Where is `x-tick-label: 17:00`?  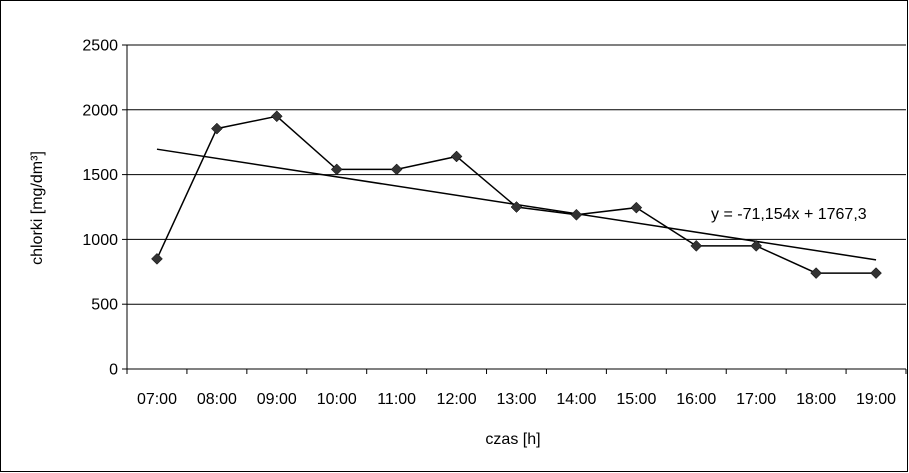
x-tick-label: 17:00 is located at coordinates (756, 399).